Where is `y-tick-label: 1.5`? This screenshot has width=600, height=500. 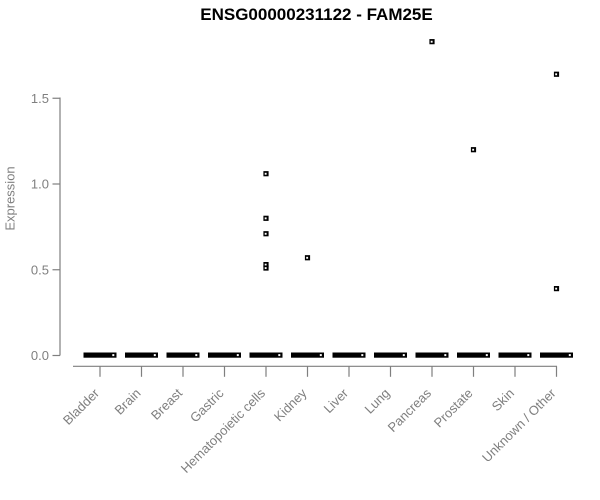
y-tick-label: 1.5 is located at coordinates (40, 98).